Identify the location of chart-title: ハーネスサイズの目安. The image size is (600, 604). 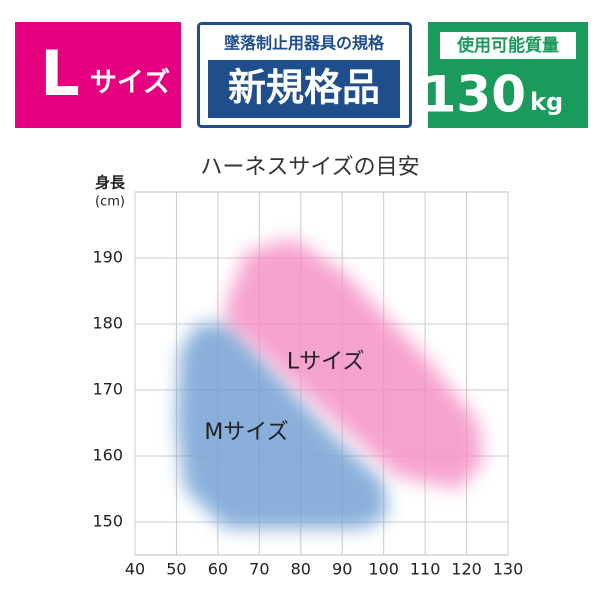
(309, 167).